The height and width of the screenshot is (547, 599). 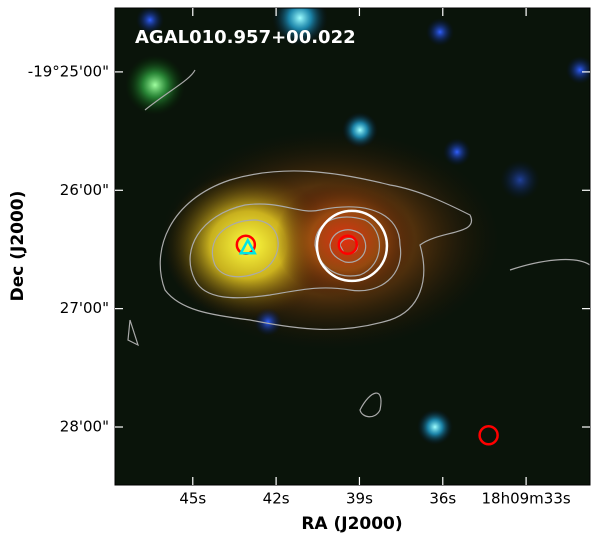 I want to click on y-axis-label: Dec (J2000), so click(x=18, y=246).